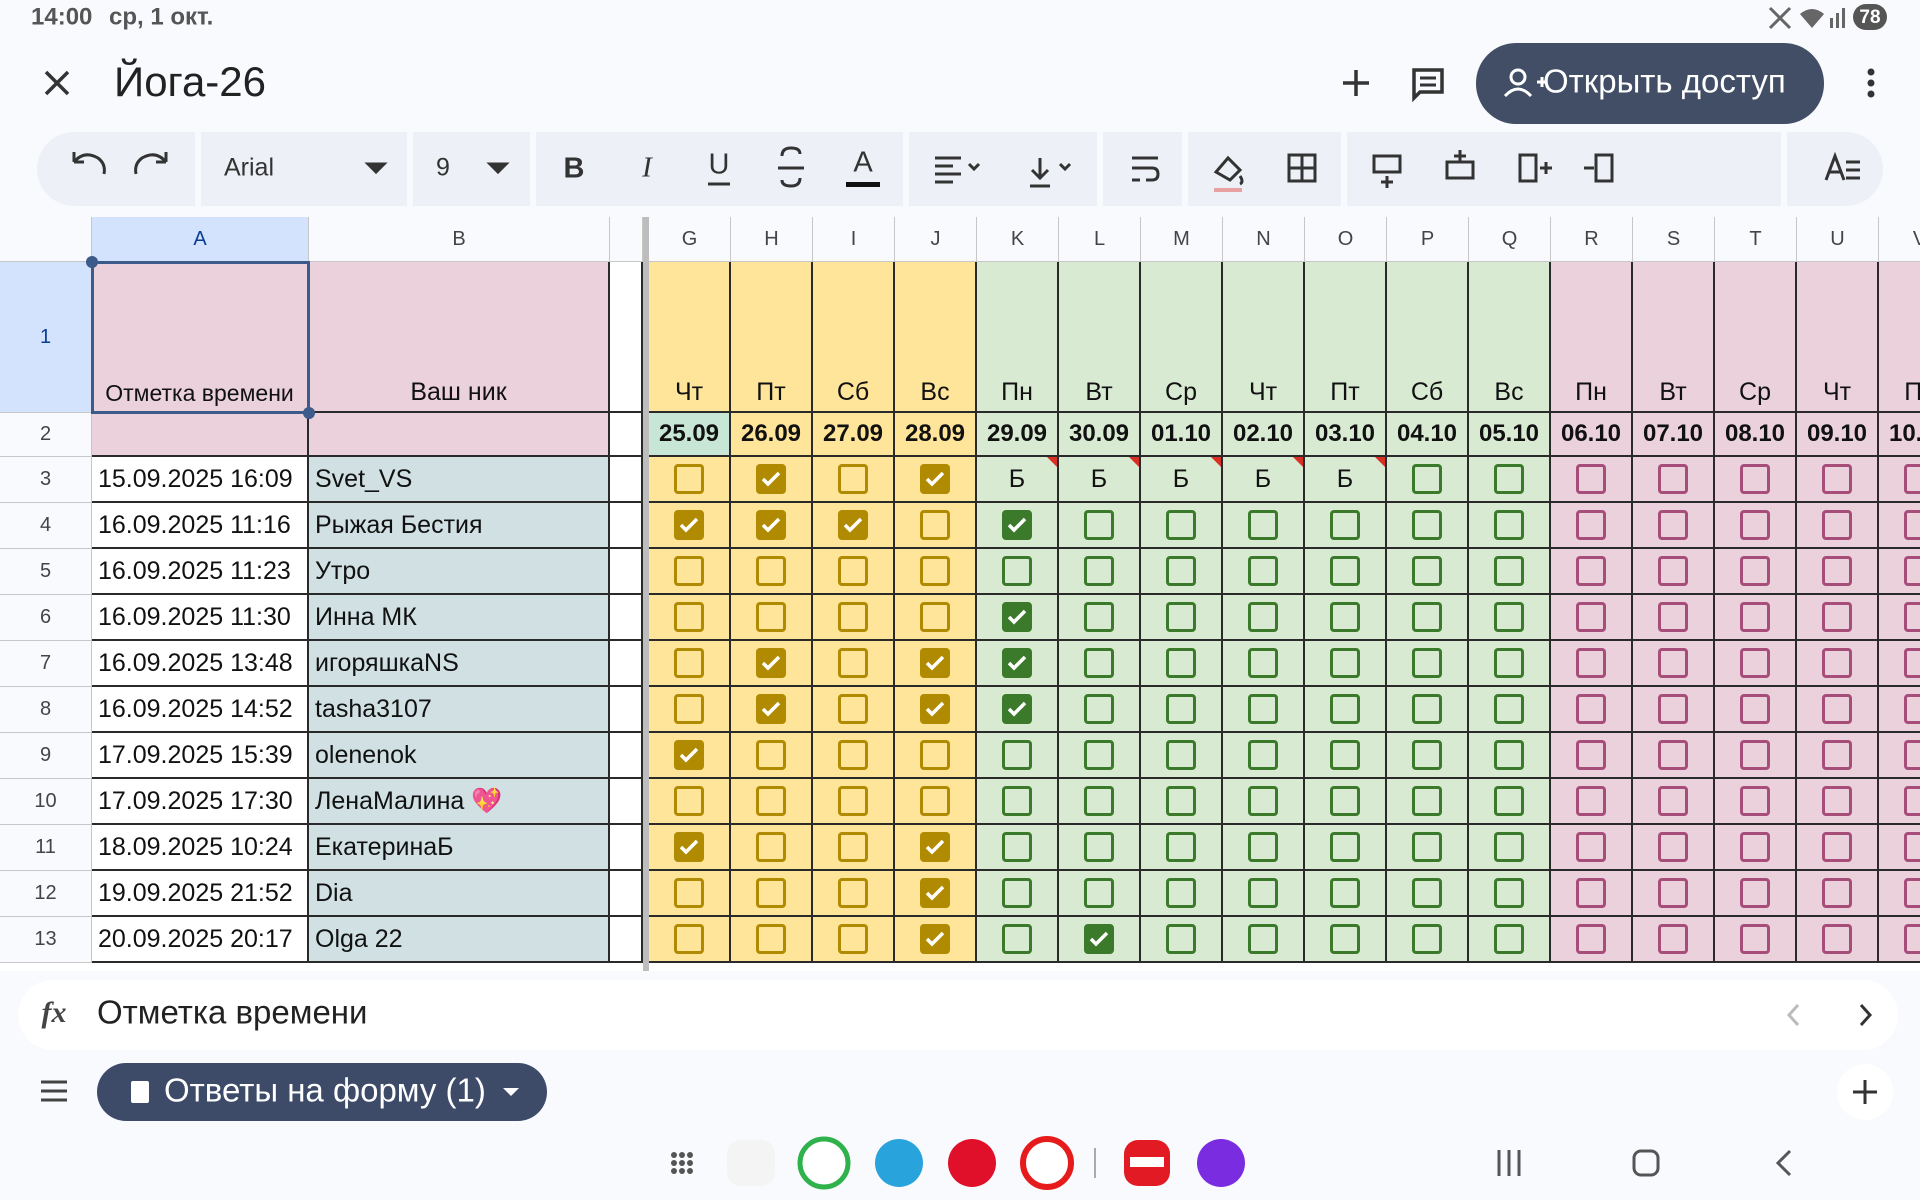 The width and height of the screenshot is (1920, 1200). What do you see at coordinates (459, 480) in the screenshot?
I see `nick-cell: Svet_VS` at bounding box center [459, 480].